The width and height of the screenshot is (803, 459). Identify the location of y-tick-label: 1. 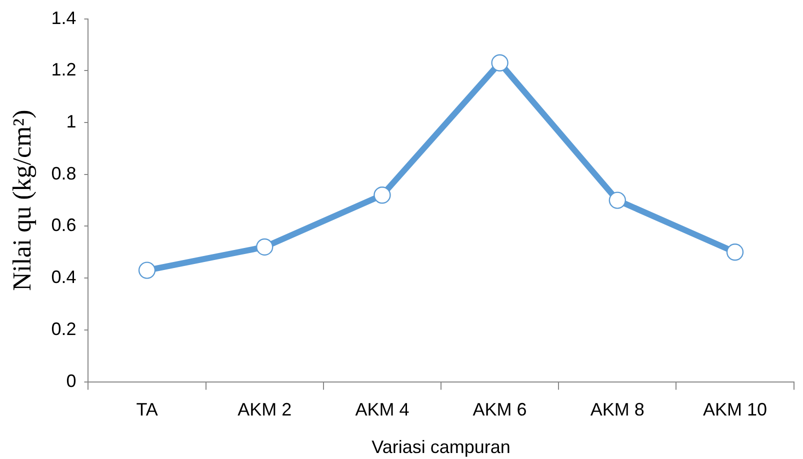
(71, 121).